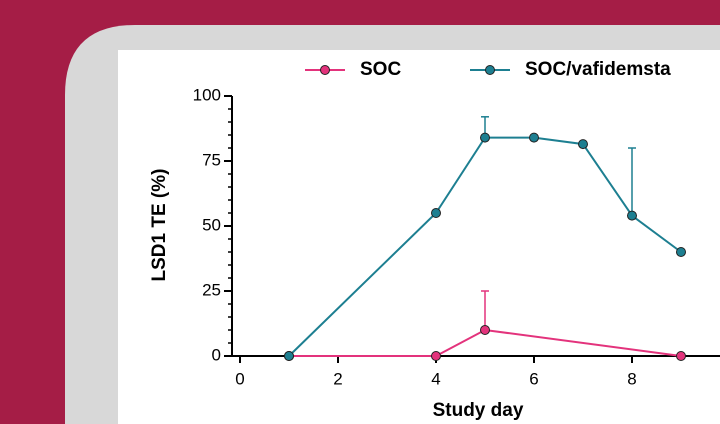 Image resolution: width=720 pixels, height=424 pixels. I want to click on x-tick-label: 0, so click(239, 378).